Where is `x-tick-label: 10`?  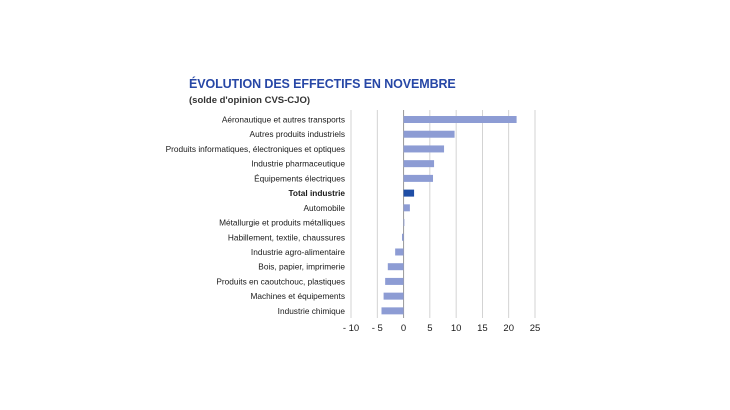
x-tick-label: 10 is located at coordinates (456, 328).